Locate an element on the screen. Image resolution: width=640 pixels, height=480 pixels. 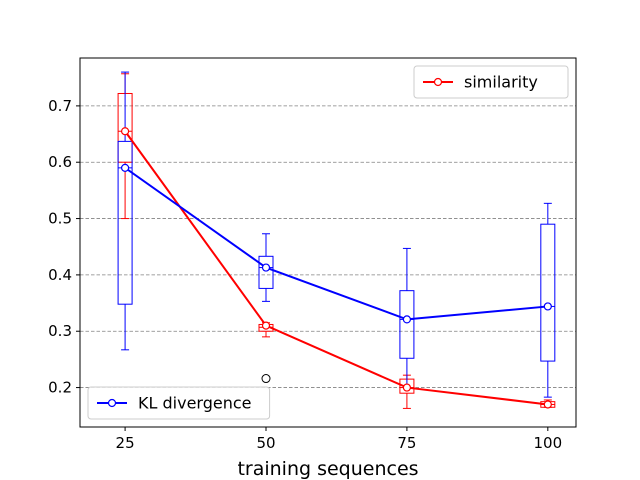
y-tick-label: 0.2 is located at coordinates (60, 388).